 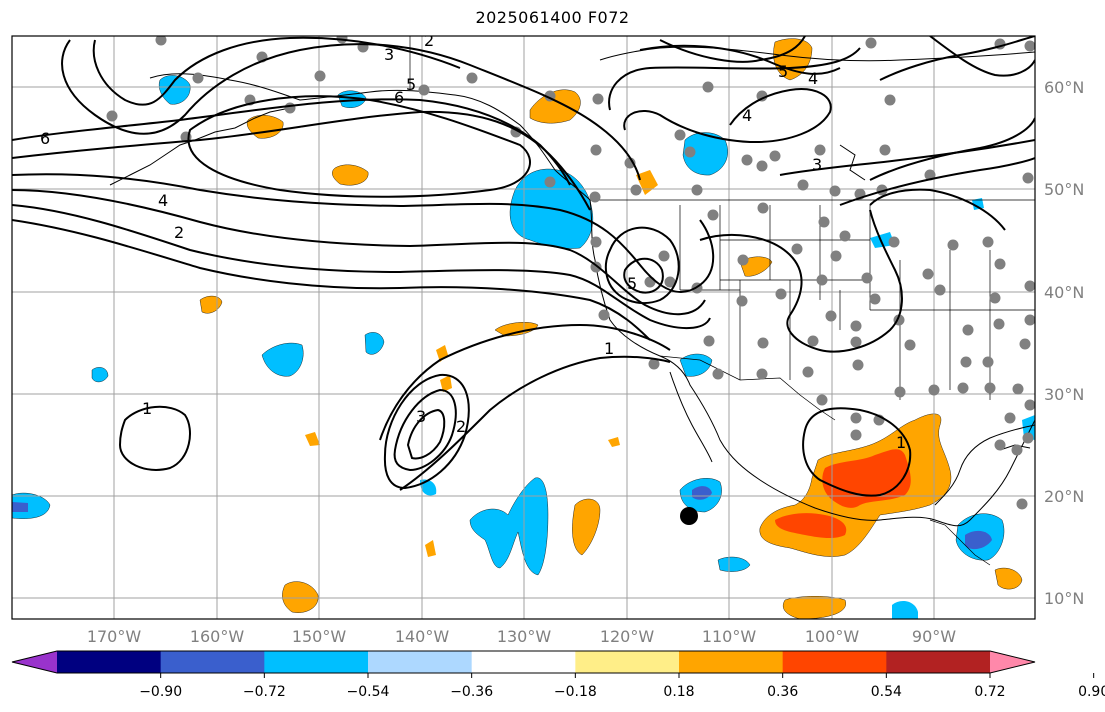 I want to click on coast-alaska, so click(x=370, y=137).